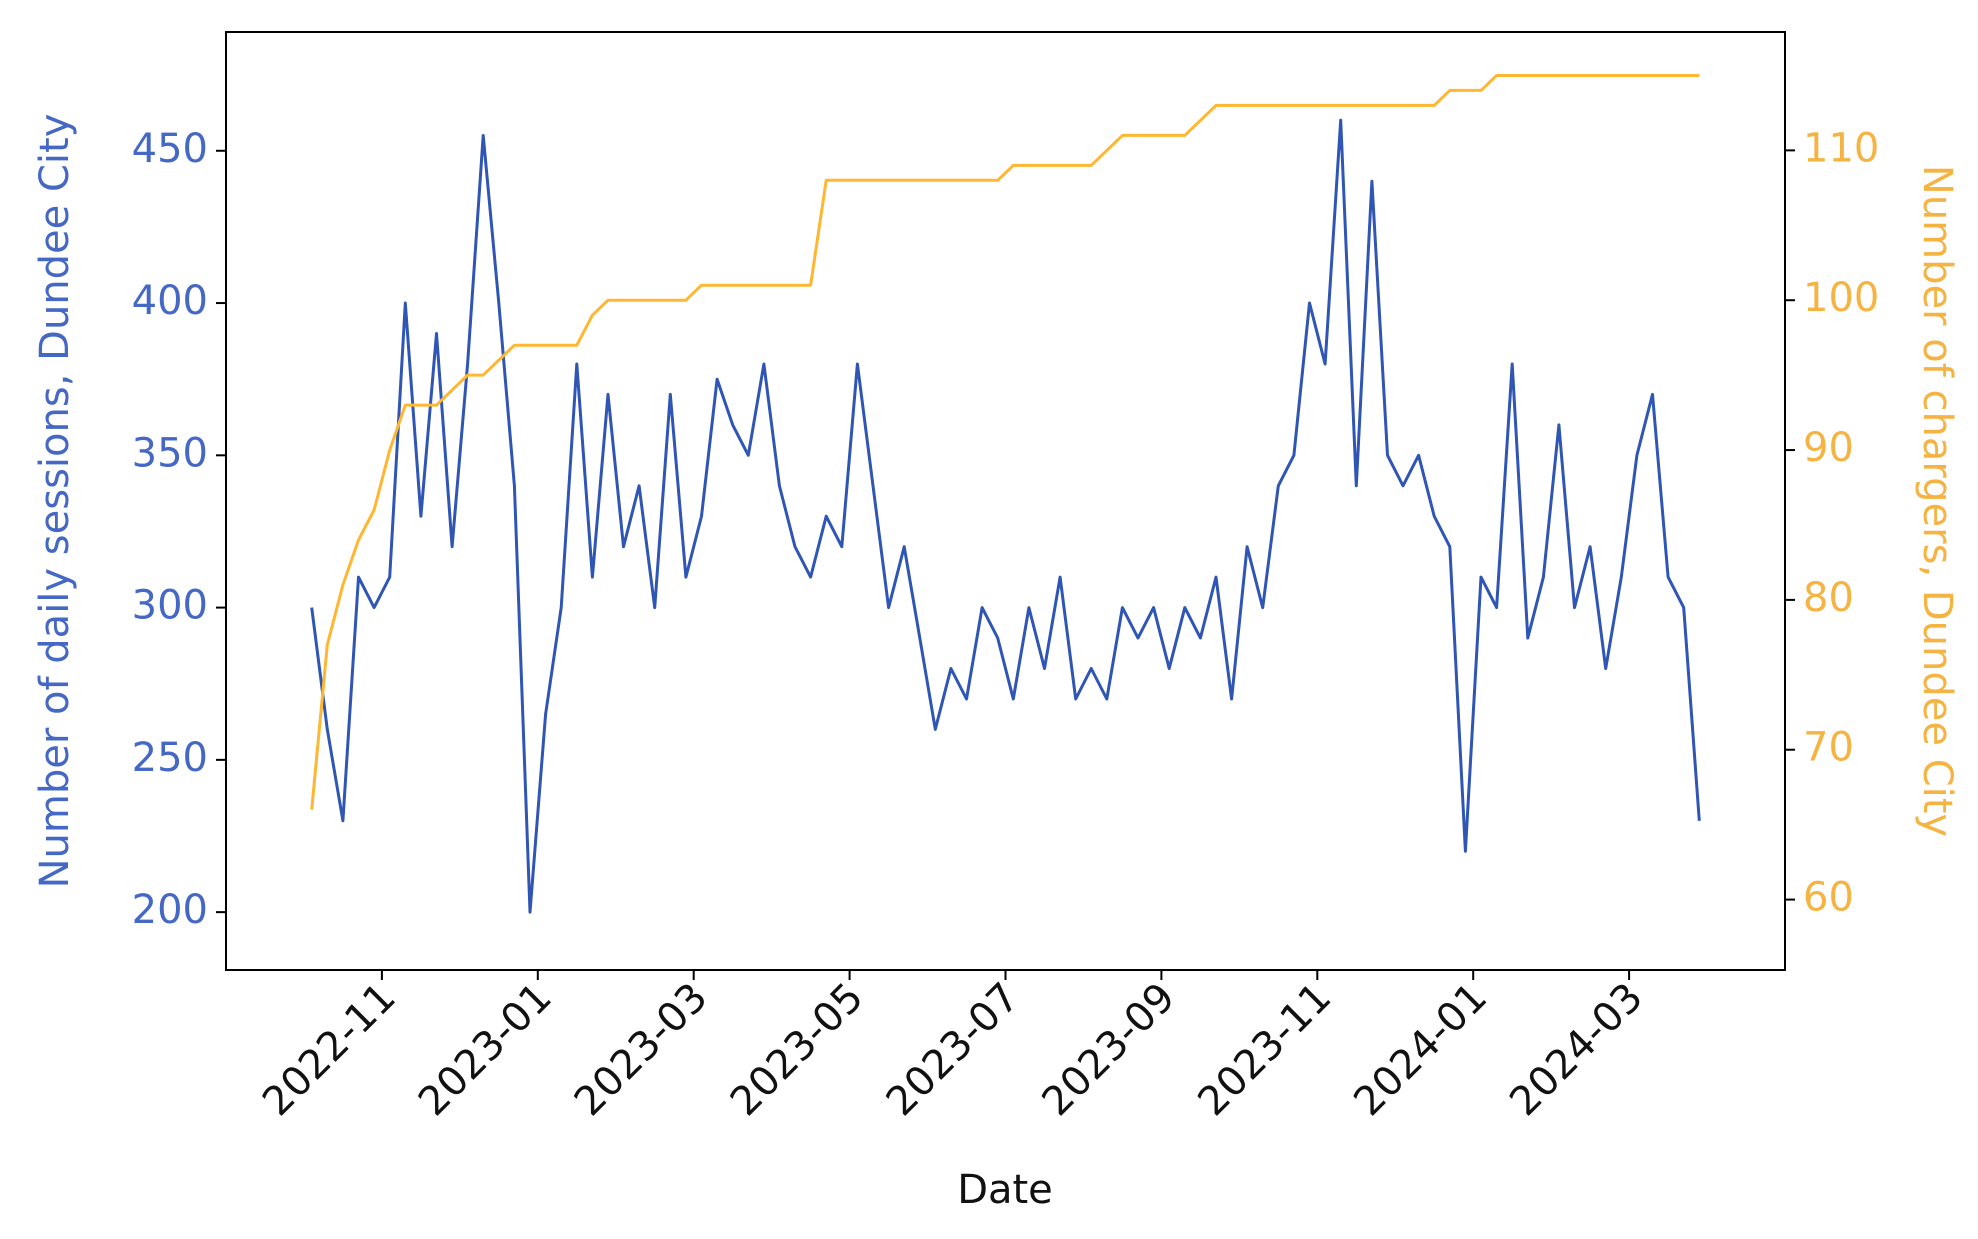 This screenshot has height=1239, width=1978. What do you see at coordinates (641, 1049) in the screenshot?
I see `x-tick-label: 2023-03` at bounding box center [641, 1049].